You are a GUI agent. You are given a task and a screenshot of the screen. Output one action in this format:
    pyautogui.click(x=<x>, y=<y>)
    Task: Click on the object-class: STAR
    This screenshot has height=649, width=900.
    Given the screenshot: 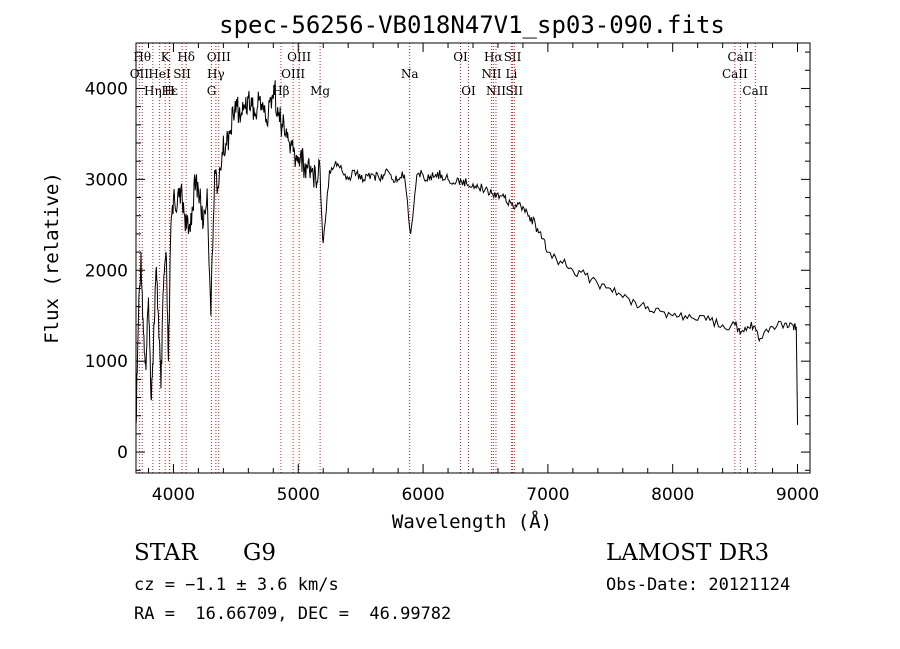 What is the action you would take?
    pyautogui.click(x=166, y=553)
    